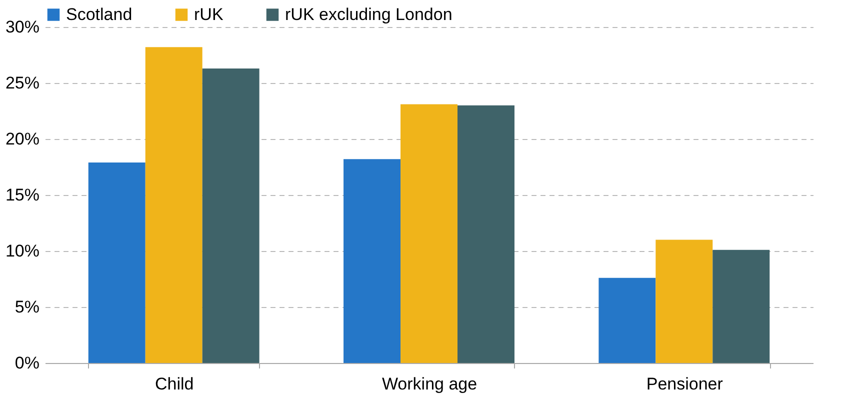 This screenshot has width=848, height=417. I want to click on x-tick-label: Working age, so click(430, 384).